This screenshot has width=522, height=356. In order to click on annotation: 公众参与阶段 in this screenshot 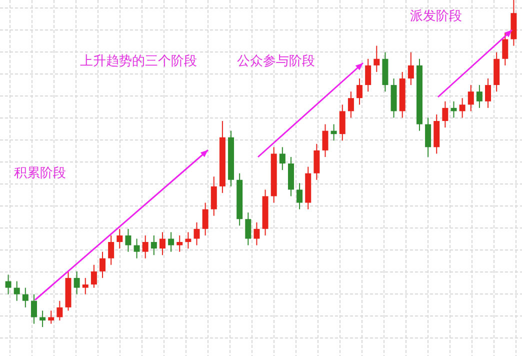, I will do `click(276, 61)`.